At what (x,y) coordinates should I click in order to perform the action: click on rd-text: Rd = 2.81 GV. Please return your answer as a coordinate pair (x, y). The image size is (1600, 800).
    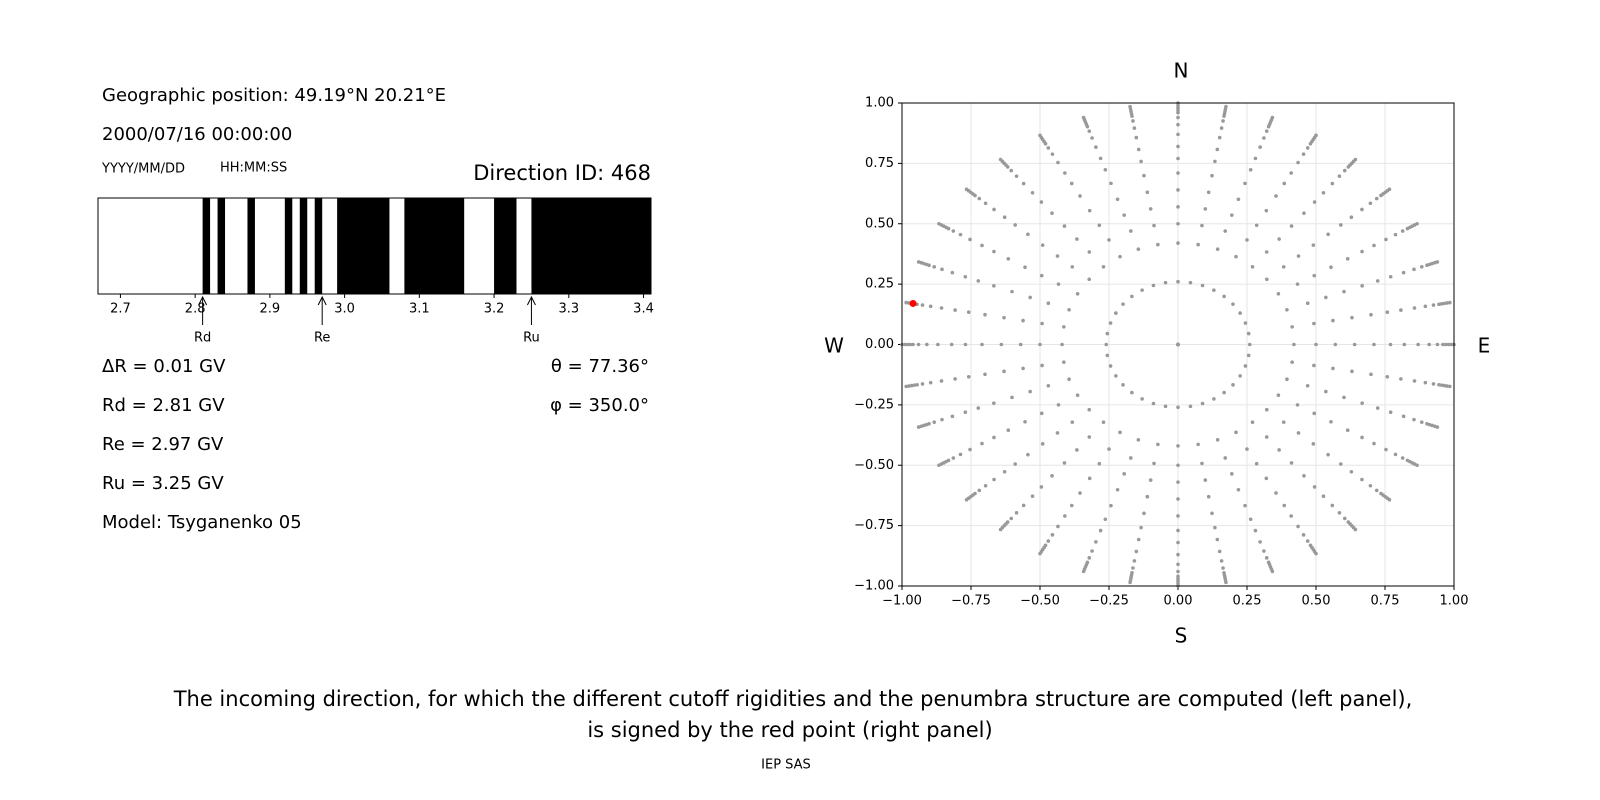
    Looking at the image, I should click on (163, 405).